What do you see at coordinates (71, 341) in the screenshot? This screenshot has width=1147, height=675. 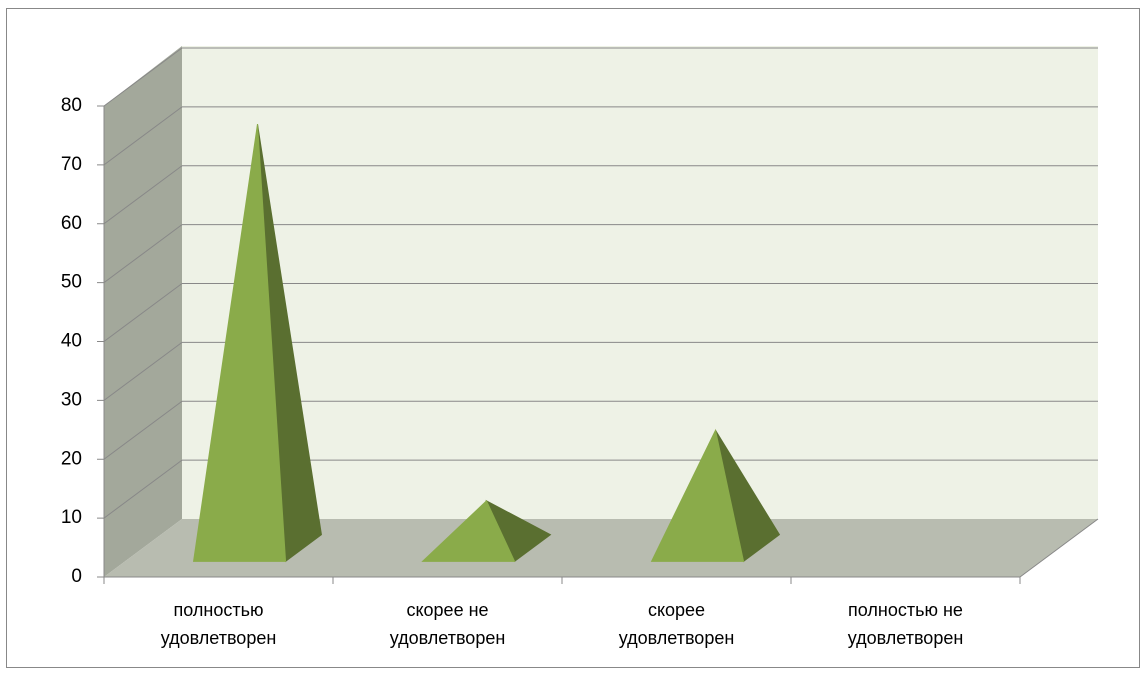 I see `y-tick-label: 40` at bounding box center [71, 341].